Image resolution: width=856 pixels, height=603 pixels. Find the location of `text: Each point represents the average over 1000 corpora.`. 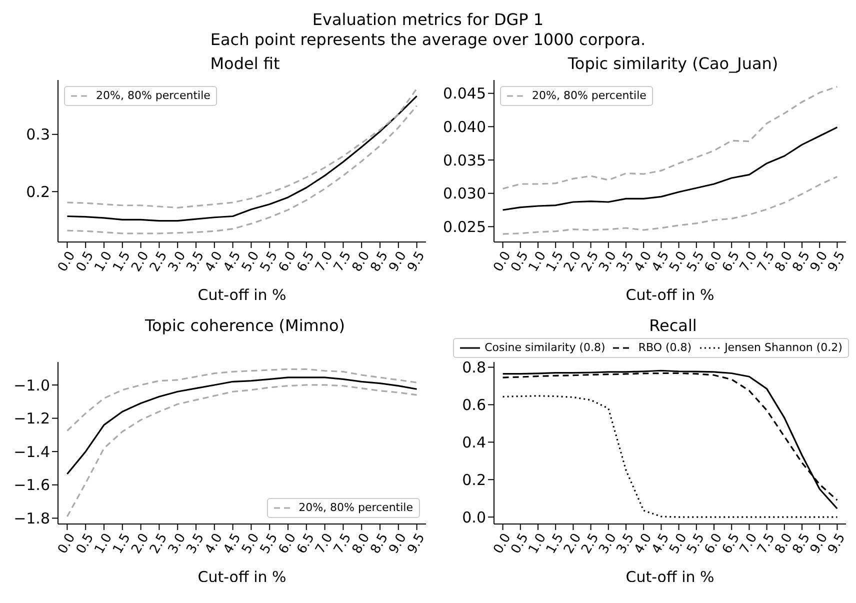

text: Each point represents the average over 1000 corpora. is located at coordinates (428, 40).